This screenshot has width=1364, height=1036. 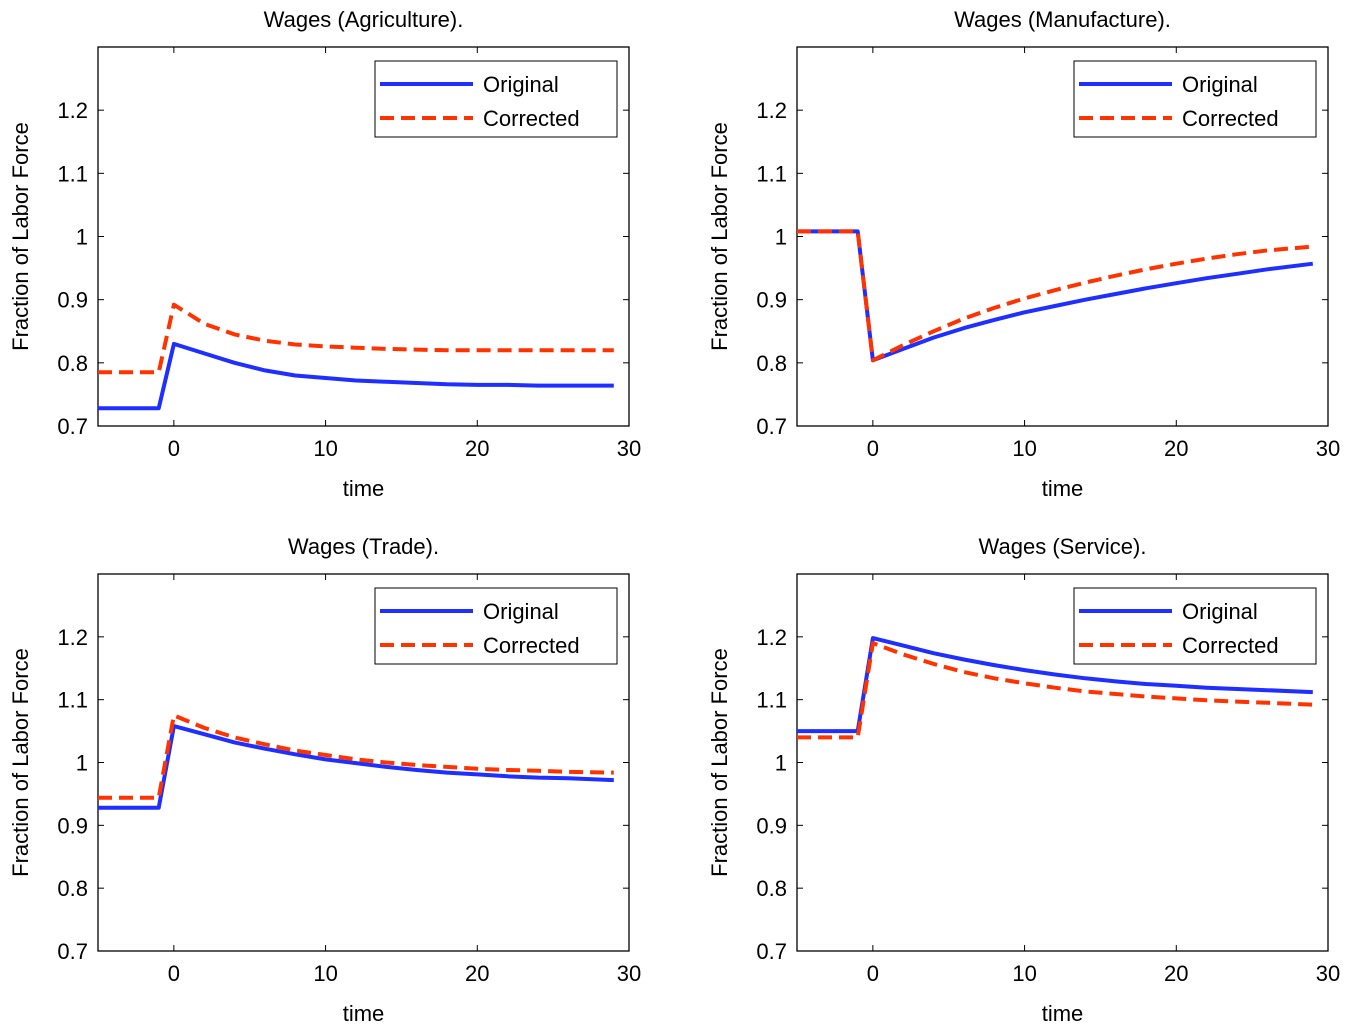 What do you see at coordinates (364, 19) in the screenshot?
I see `chart-title: Wages (Agriculture).` at bounding box center [364, 19].